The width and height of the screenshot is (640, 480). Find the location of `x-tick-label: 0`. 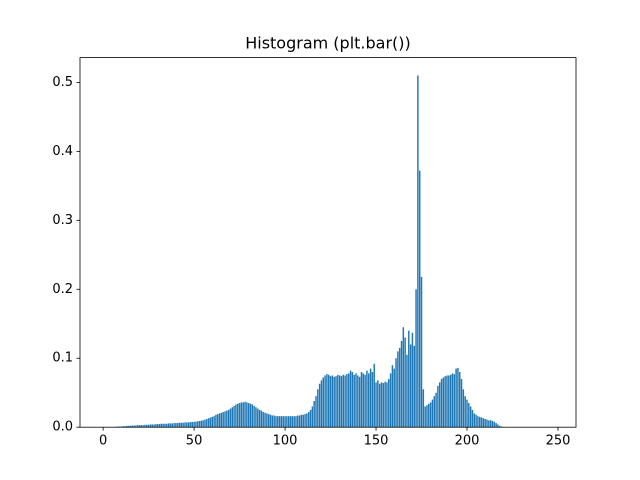

x-tick-label: 0 is located at coordinates (103, 441).